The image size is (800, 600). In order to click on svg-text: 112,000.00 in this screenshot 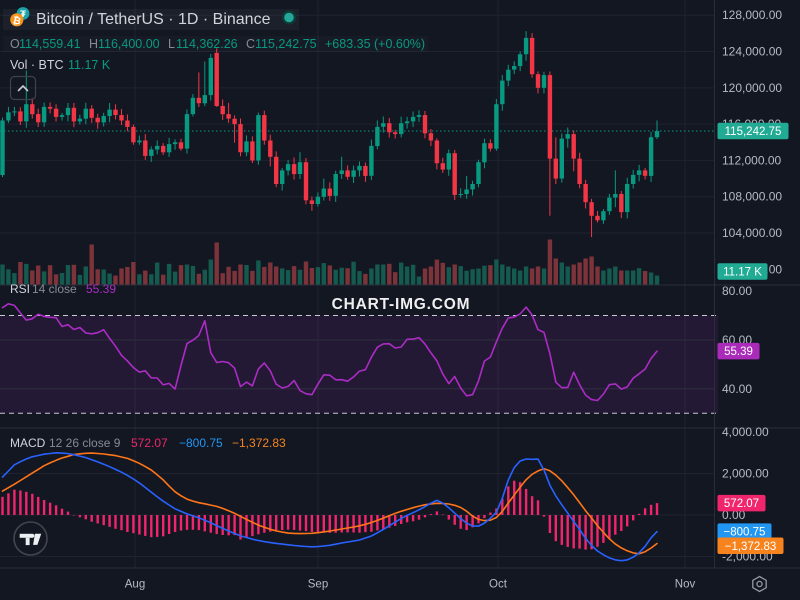, I will do `click(751, 160)`.